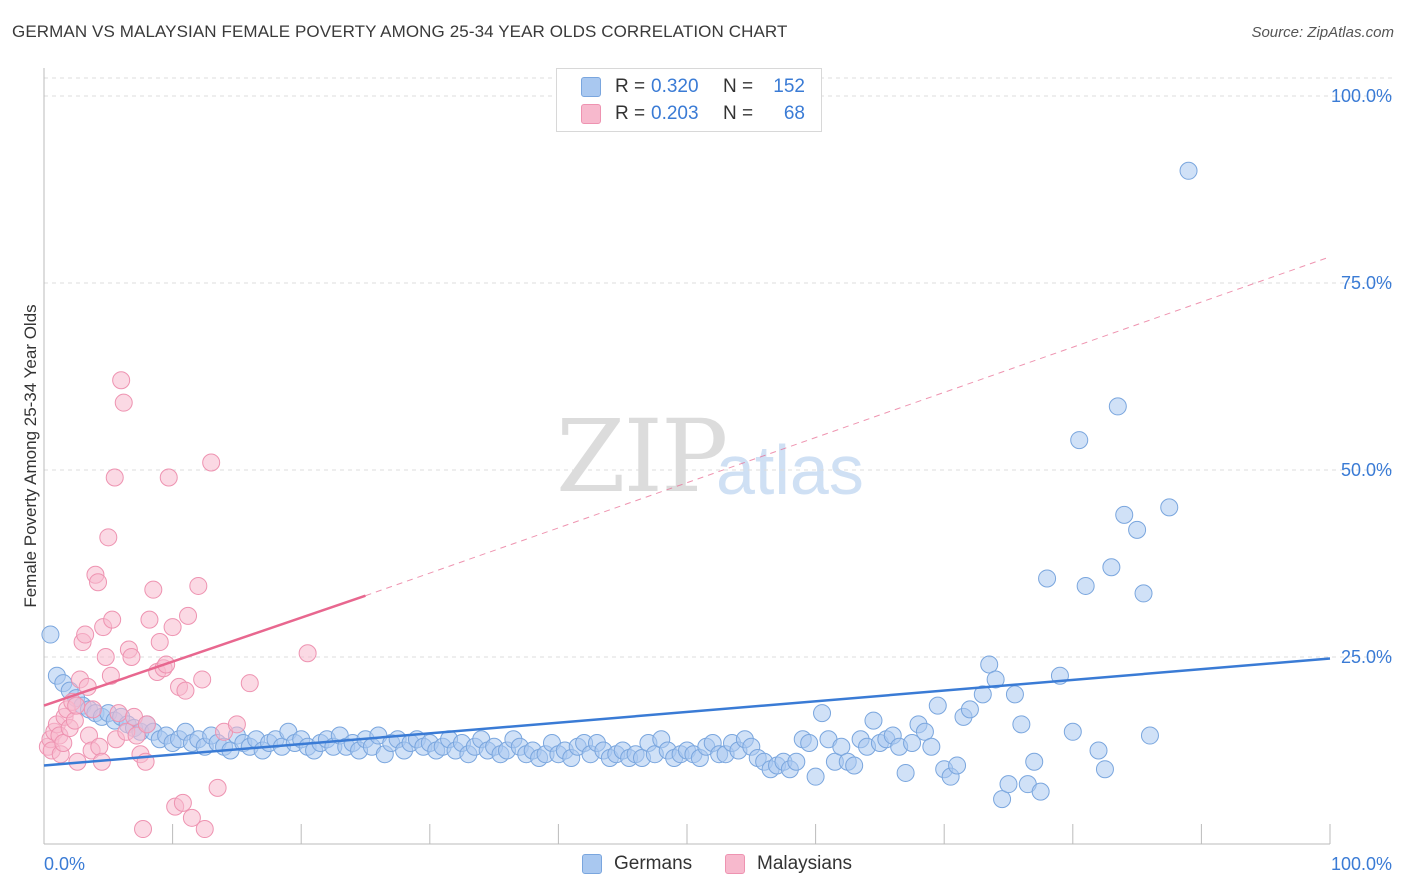 This screenshot has width=1406, height=892. Describe the element at coordinates (1366, 657) in the screenshot. I see `y-tick-label: 25.0%` at that location.